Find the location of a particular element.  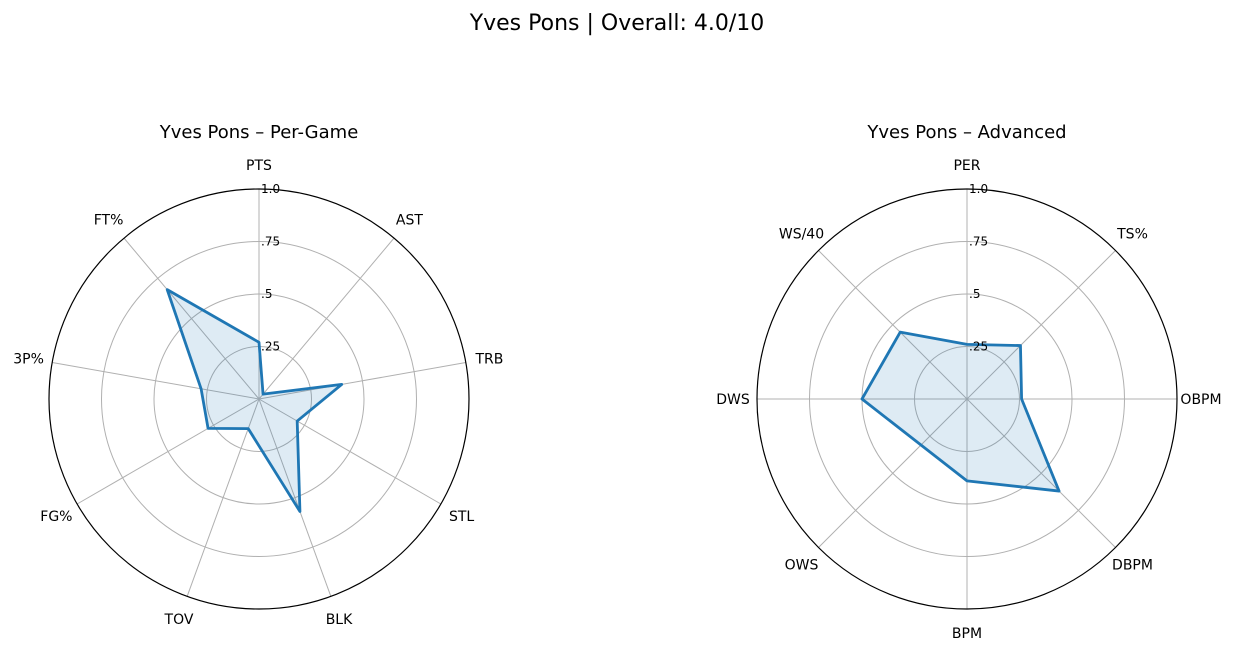

per-game-radial-tick-label: 1.0 is located at coordinates (270, 189).